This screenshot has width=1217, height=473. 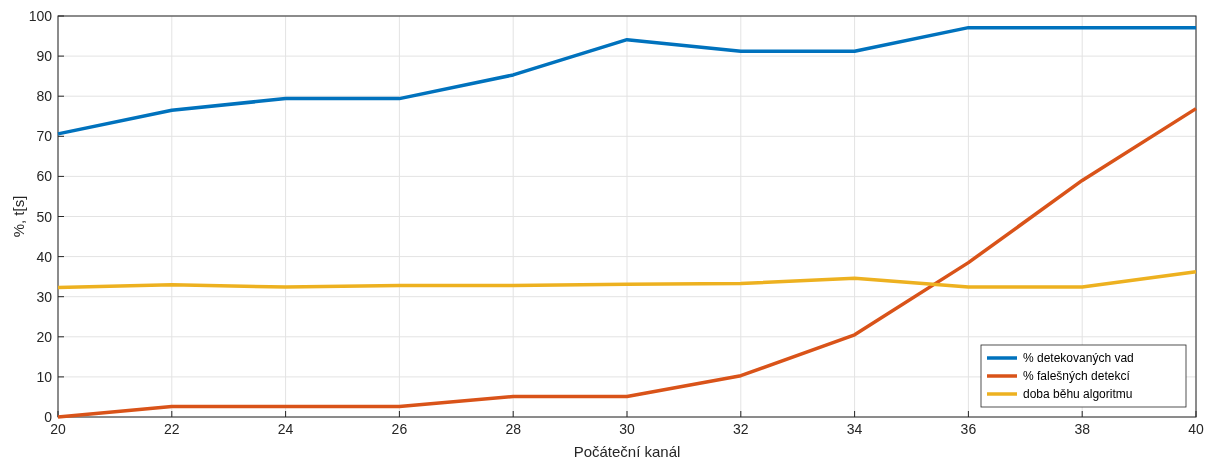 What do you see at coordinates (741, 429) in the screenshot?
I see `x-tick-label: 32` at bounding box center [741, 429].